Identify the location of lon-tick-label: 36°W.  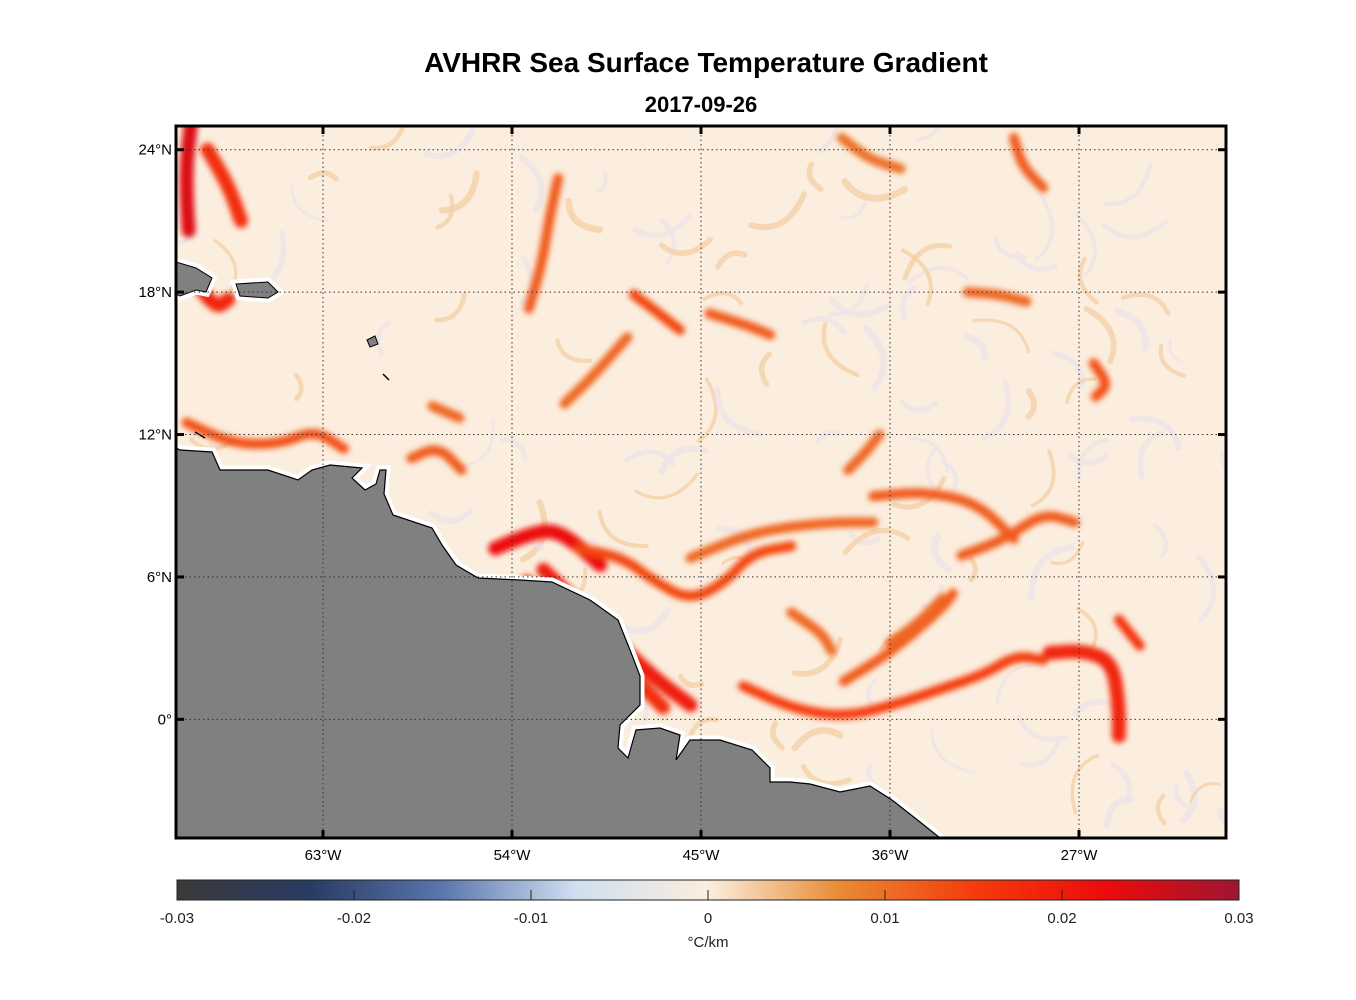
(891, 855).